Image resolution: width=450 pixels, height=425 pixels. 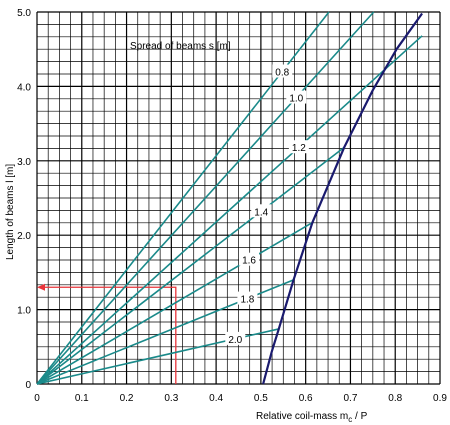 I want to click on series-label: 0.8, so click(x=282, y=73).